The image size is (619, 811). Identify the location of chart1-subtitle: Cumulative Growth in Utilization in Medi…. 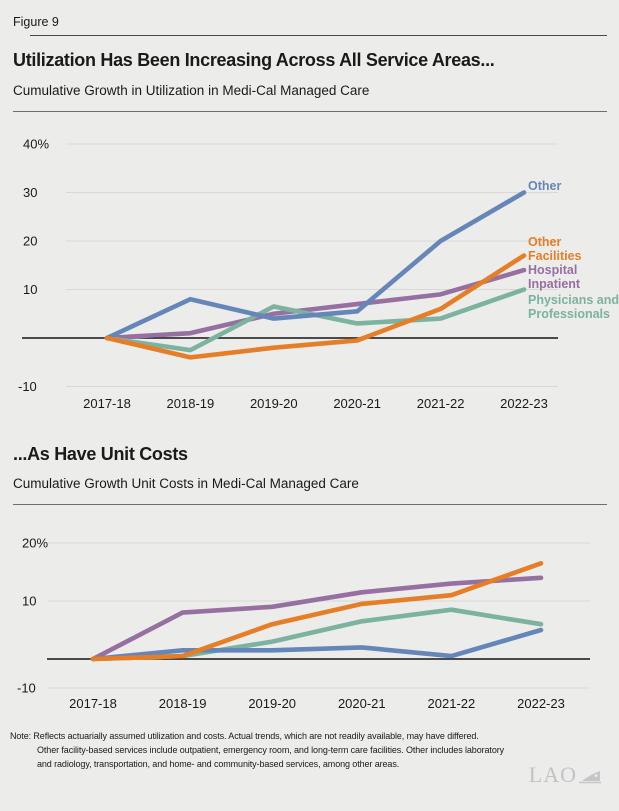
(191, 90).